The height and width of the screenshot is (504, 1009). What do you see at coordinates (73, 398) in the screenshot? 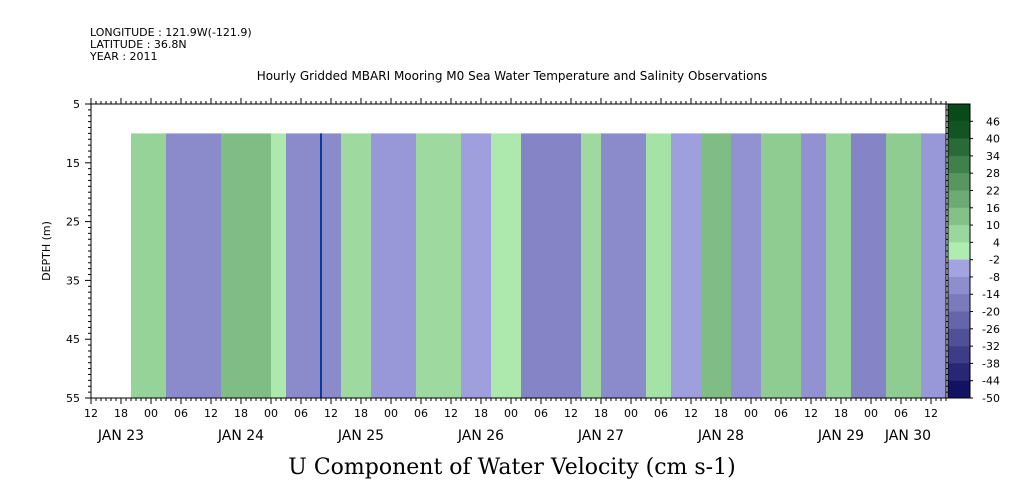
I see `y-tick-label: 55` at bounding box center [73, 398].